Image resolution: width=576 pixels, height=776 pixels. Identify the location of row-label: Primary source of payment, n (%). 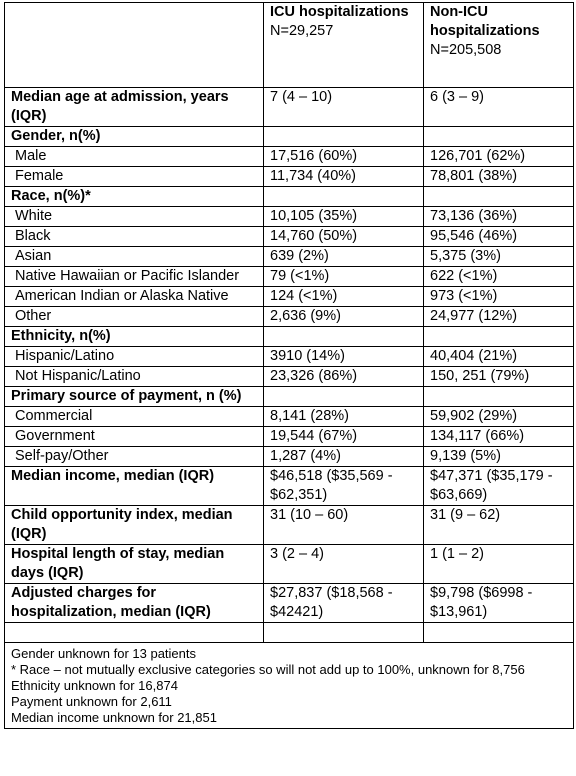
(134, 396).